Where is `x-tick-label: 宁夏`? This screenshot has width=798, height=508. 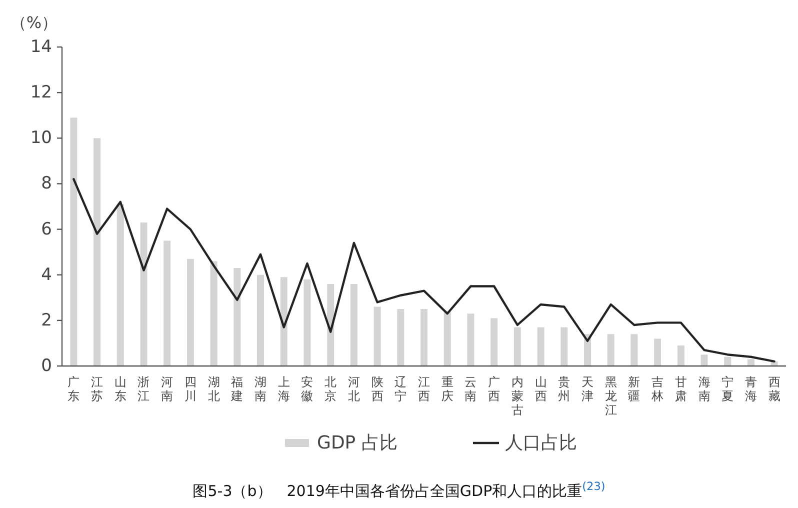 x-tick-label: 宁夏 is located at coordinates (728, 389).